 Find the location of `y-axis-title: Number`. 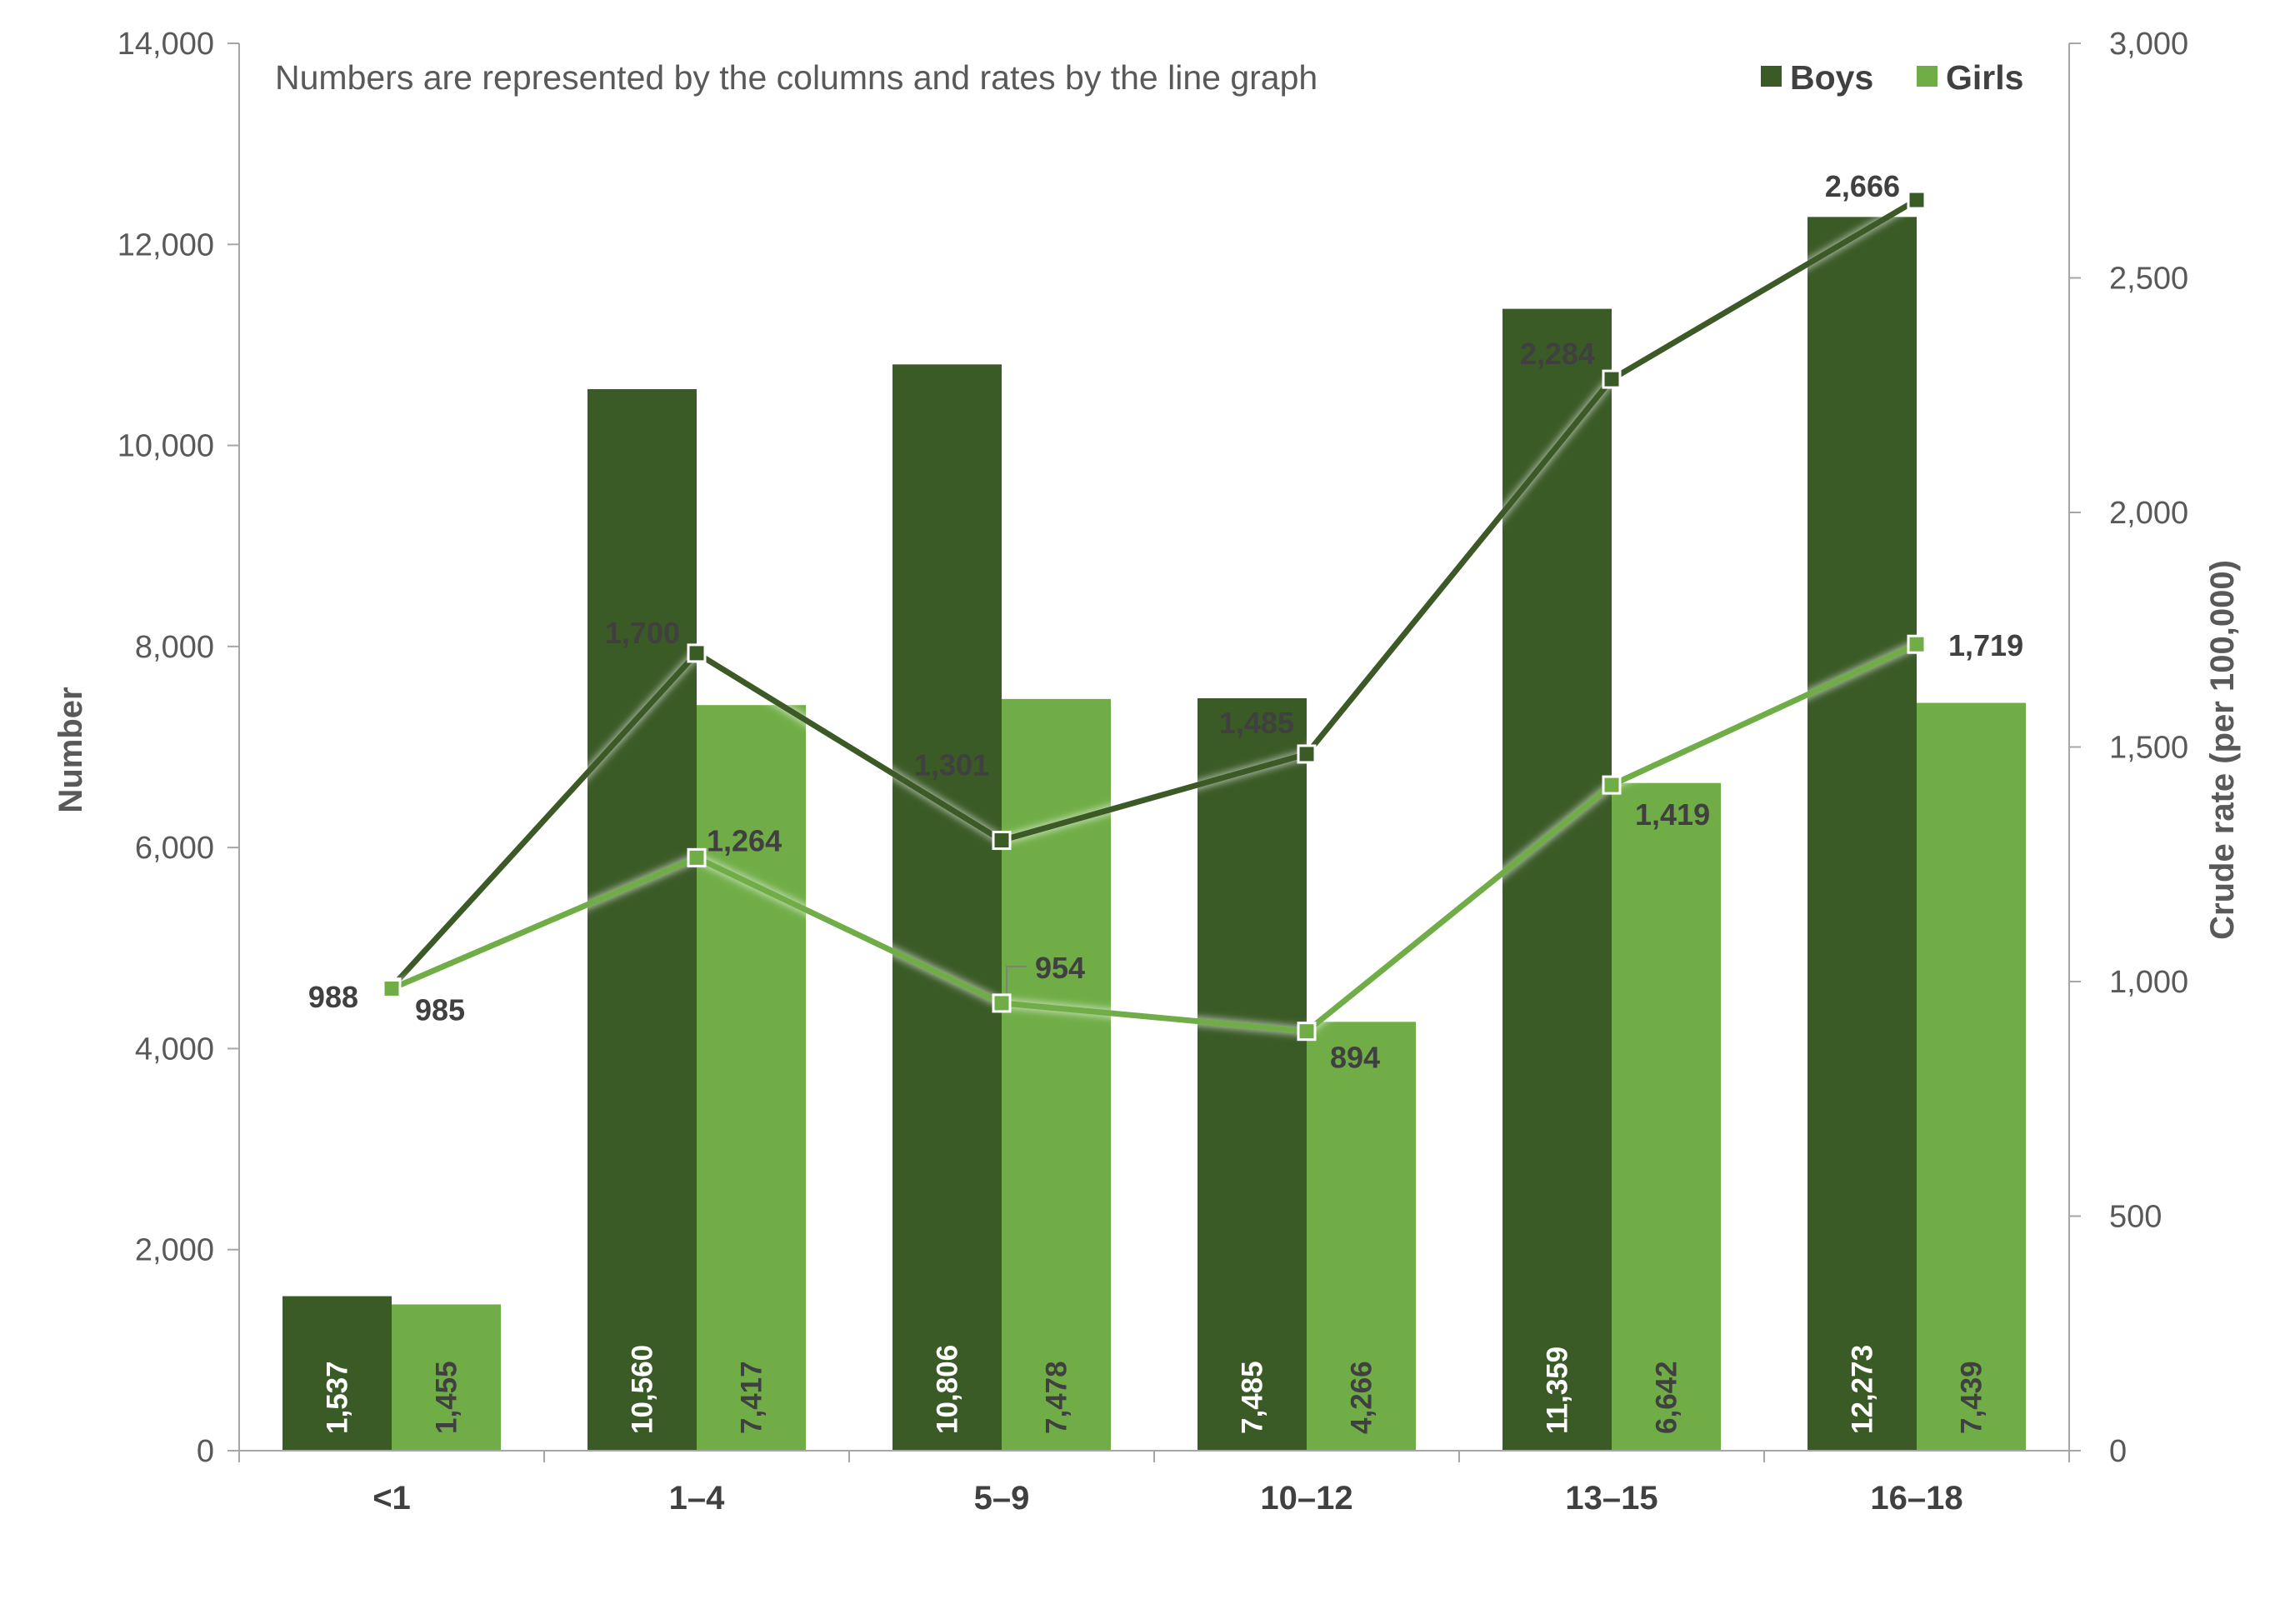

y-axis-title: Number is located at coordinates (70, 749).